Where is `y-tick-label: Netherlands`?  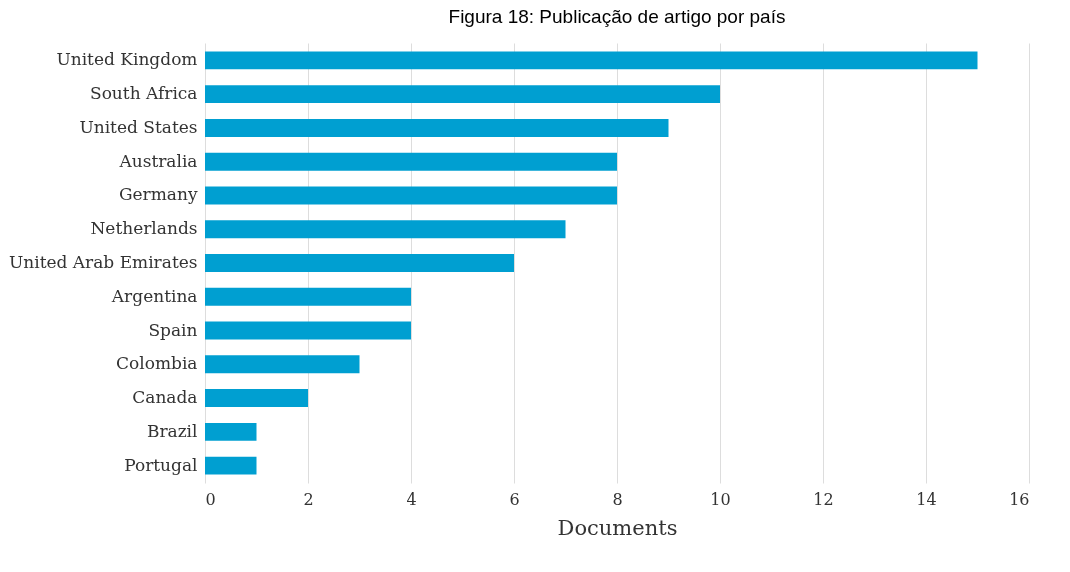 y-tick-label: Netherlands is located at coordinates (144, 228).